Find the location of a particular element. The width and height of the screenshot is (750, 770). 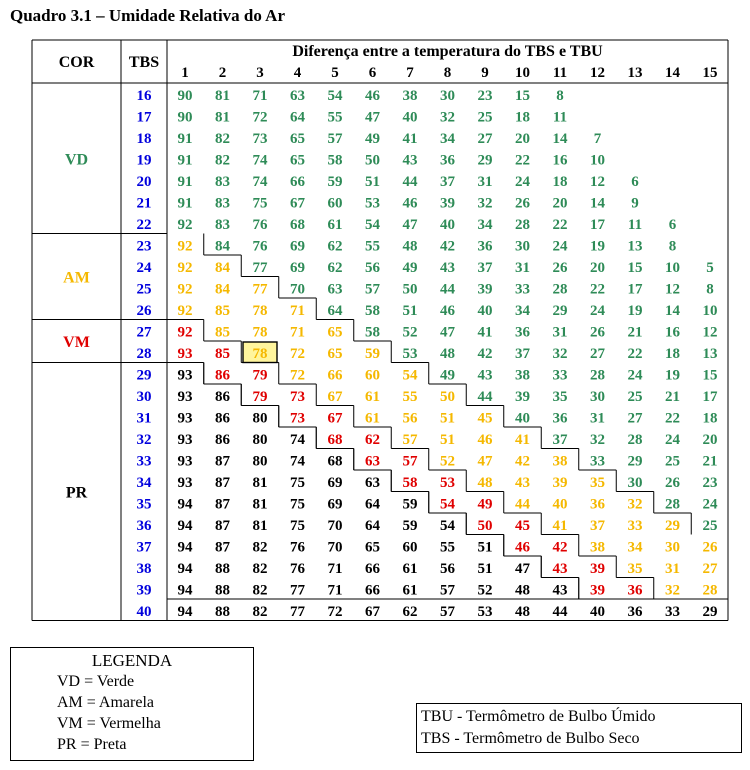

humidity-value: 24 is located at coordinates (711, 505).